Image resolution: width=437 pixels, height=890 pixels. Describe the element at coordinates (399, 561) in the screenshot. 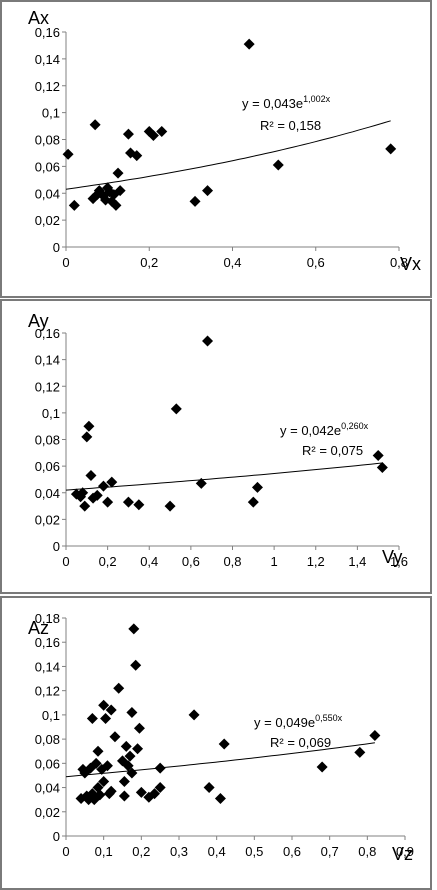

I see `x-tick-label: 1,6` at that location.